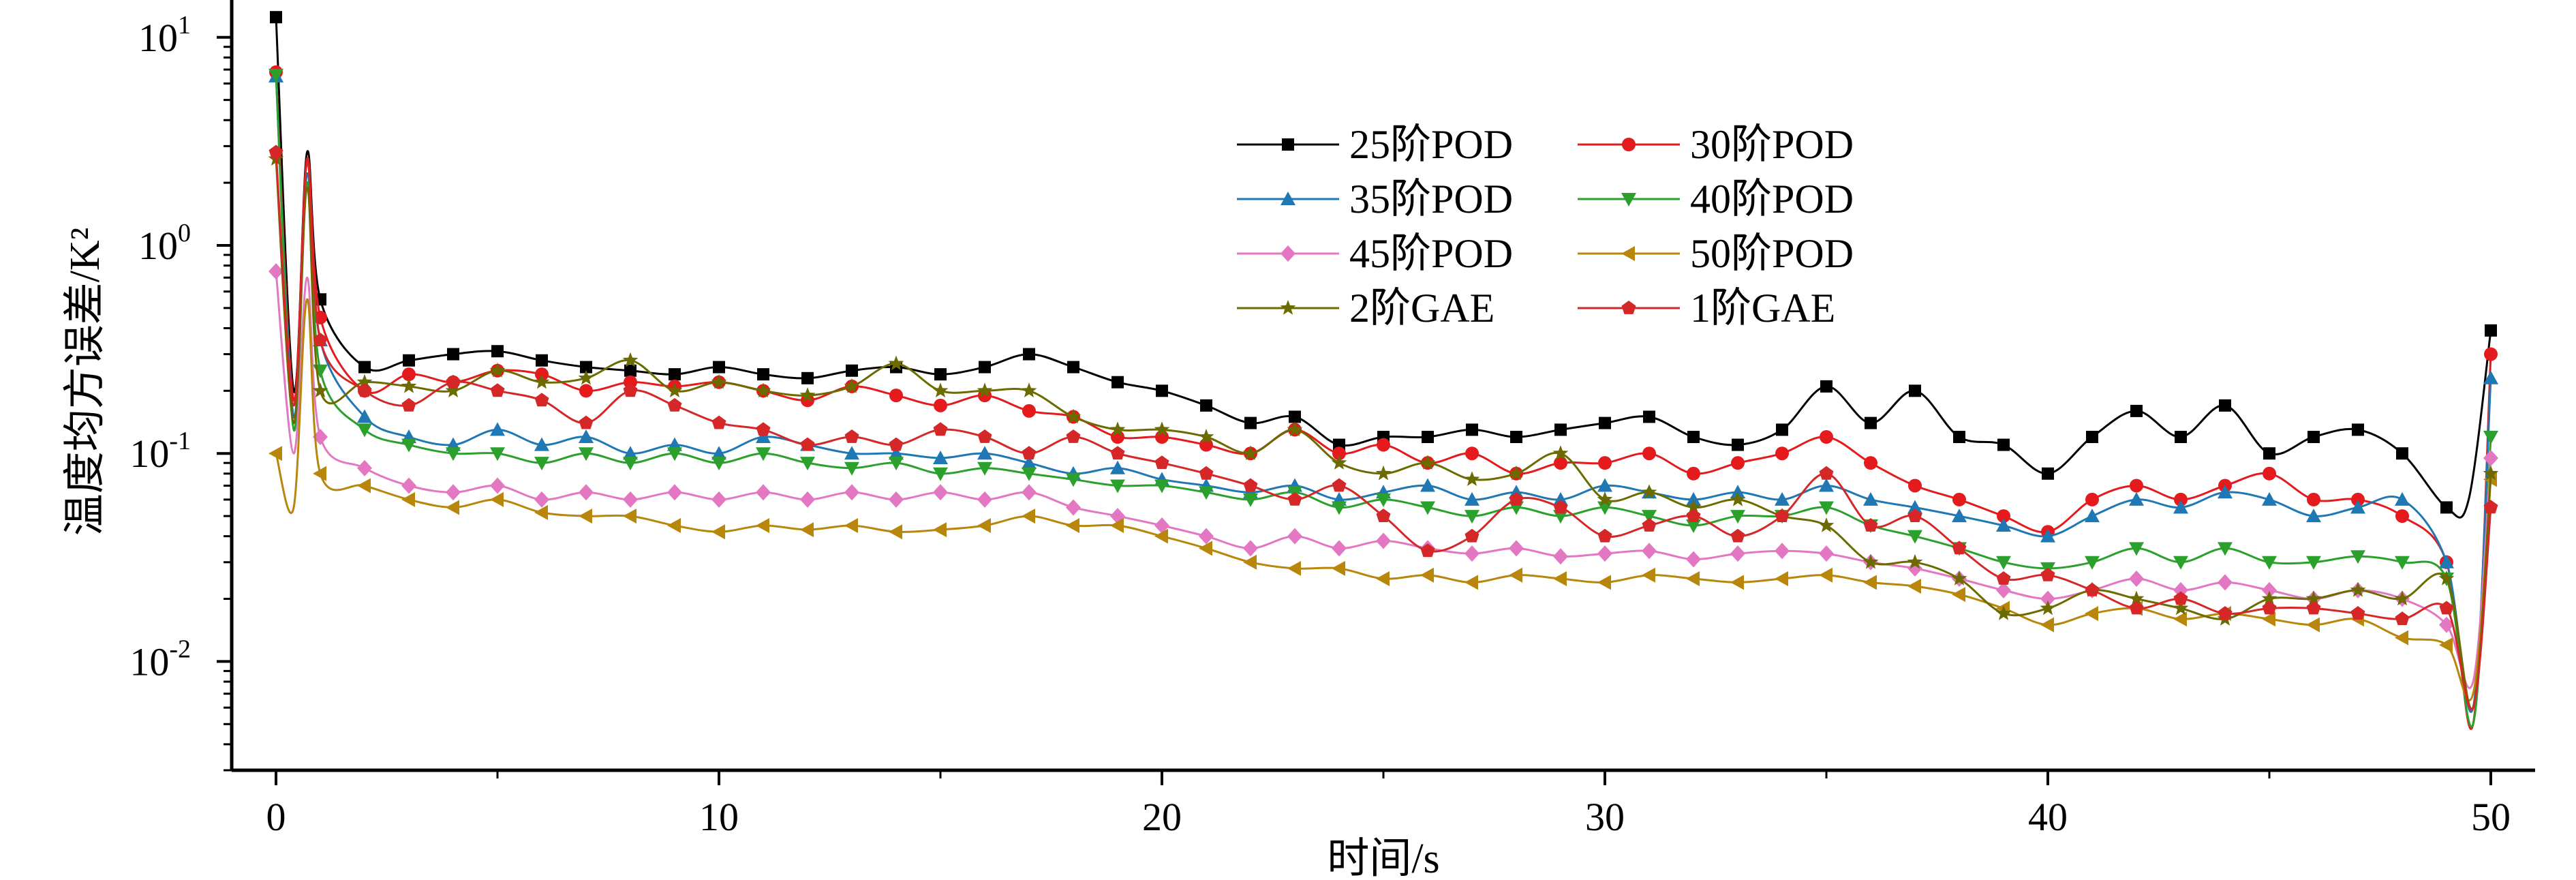 The height and width of the screenshot is (880, 2576). What do you see at coordinates (1431, 145) in the screenshot?
I see `legend-label: 25阶POD` at bounding box center [1431, 145].